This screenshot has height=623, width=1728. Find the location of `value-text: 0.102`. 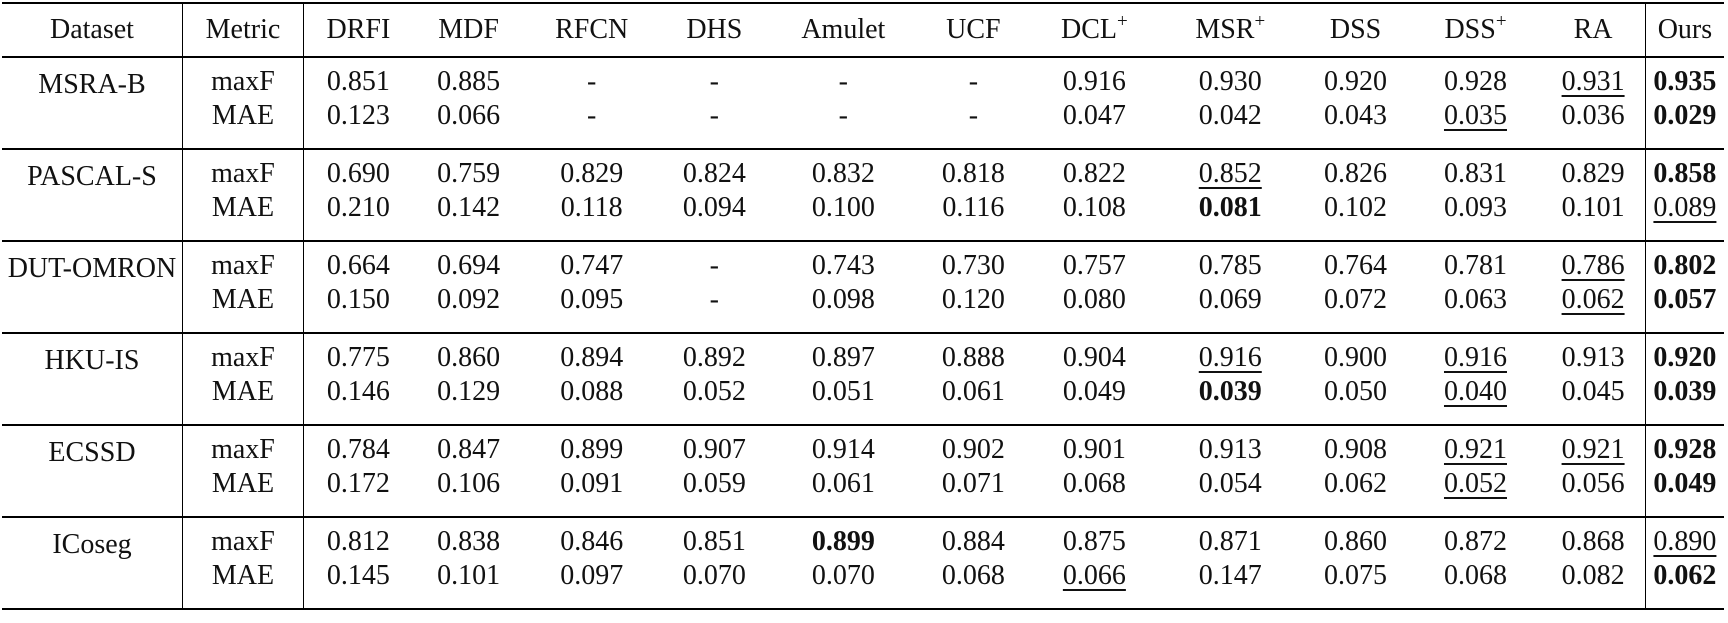

value-text: 0.102 is located at coordinates (1356, 207).